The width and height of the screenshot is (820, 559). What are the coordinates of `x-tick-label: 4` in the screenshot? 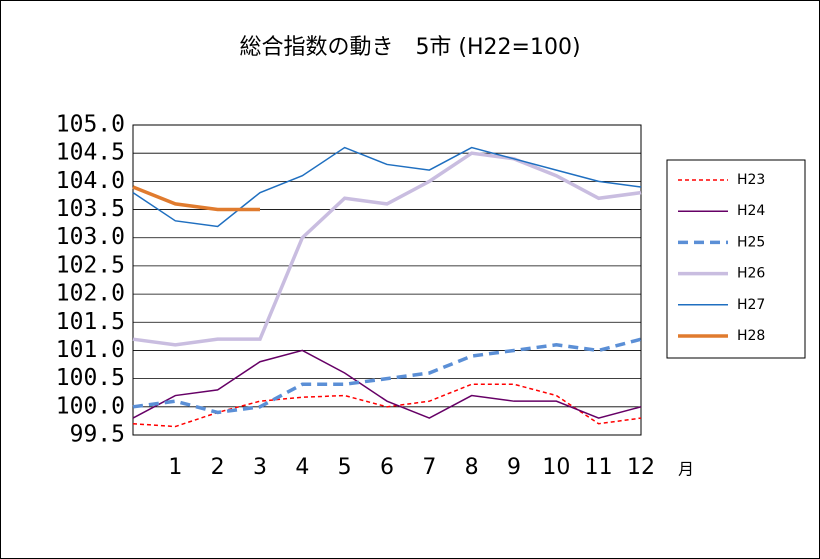 It's located at (302, 467).